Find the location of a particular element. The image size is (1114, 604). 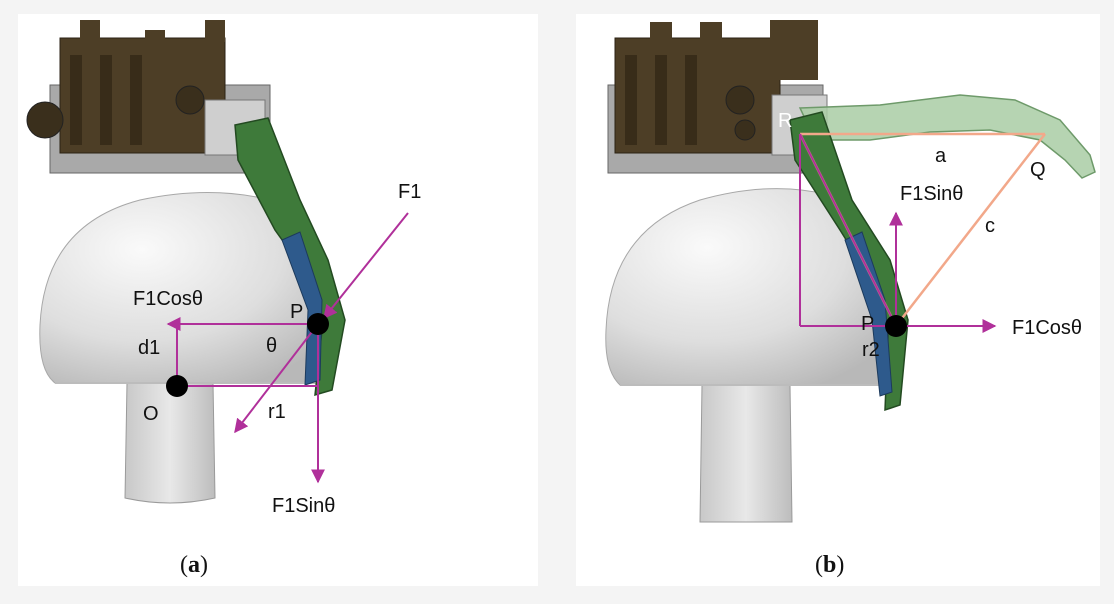

f1-line-extension-a is located at coordinates (276, 378).